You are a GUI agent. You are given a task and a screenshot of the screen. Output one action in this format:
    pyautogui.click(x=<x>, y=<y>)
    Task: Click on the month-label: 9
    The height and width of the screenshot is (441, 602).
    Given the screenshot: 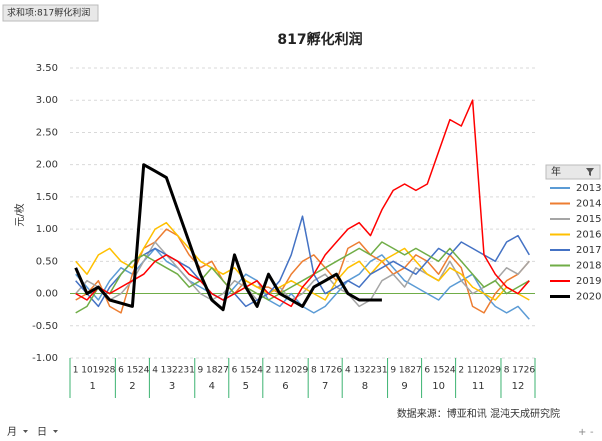 What is the action you would take?
    pyautogui.click(x=404, y=386)
    